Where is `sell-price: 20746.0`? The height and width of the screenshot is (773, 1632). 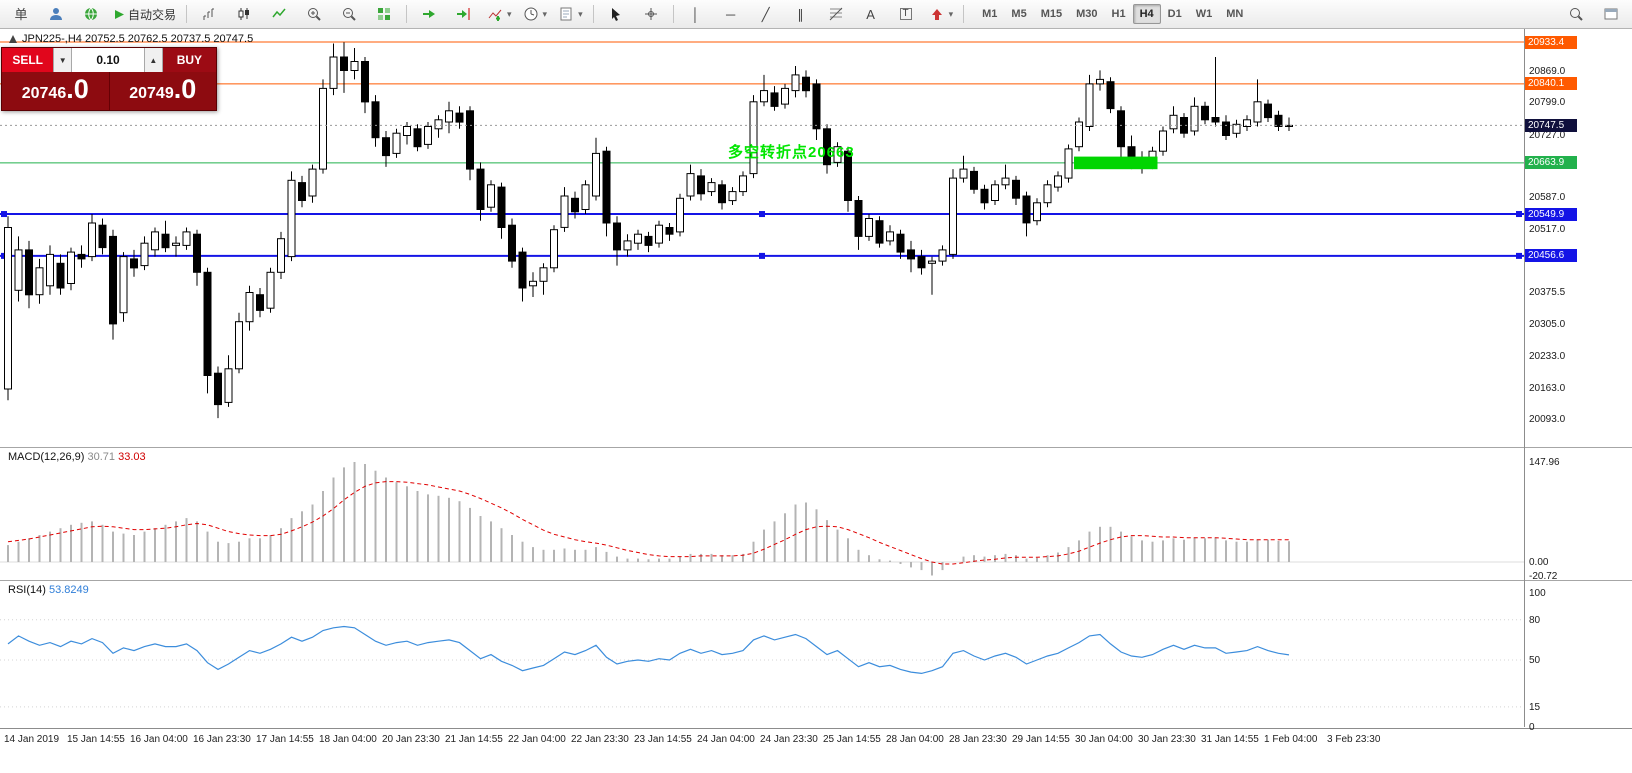
sell-price: 20746.0 is located at coordinates (55, 91).